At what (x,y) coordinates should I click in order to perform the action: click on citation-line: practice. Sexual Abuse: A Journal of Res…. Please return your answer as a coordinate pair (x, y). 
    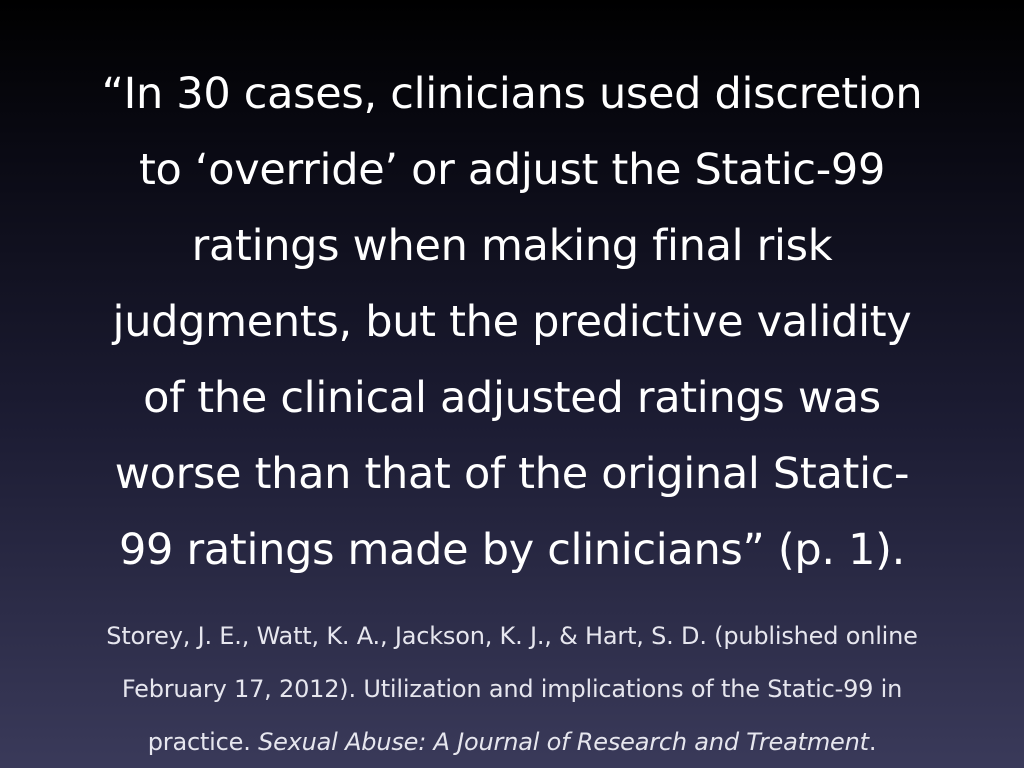
    Looking at the image, I should click on (512, 742).